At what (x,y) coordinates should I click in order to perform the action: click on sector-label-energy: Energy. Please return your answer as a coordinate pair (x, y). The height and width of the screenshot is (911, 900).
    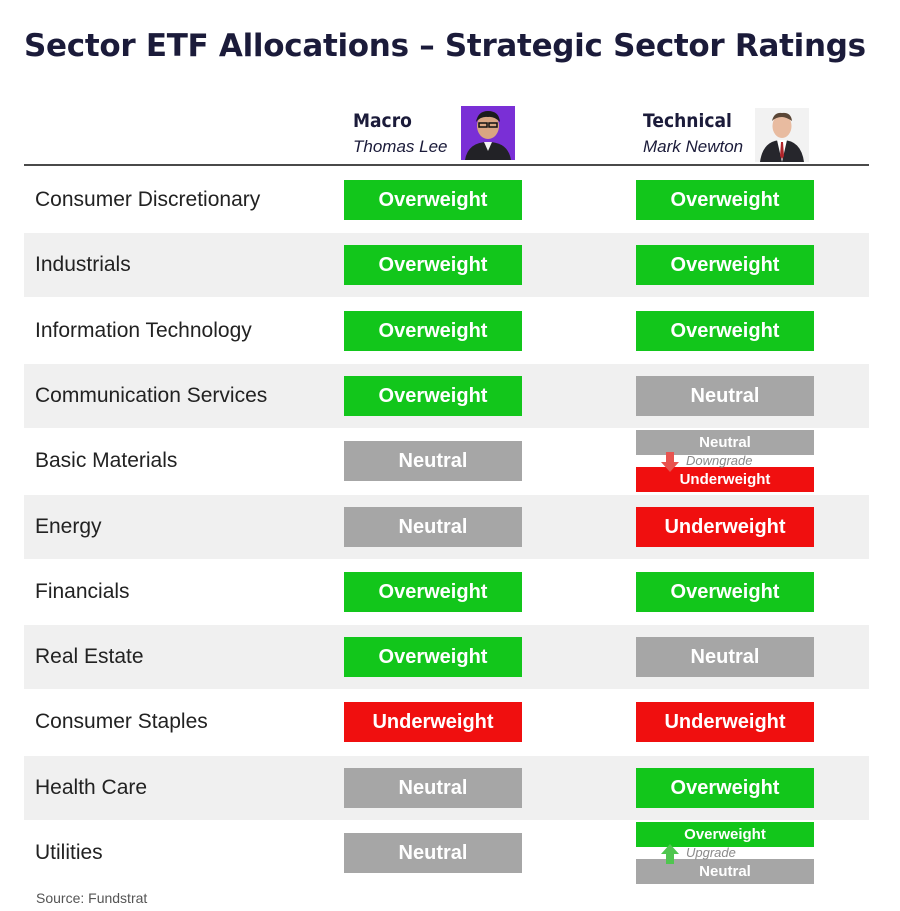
    Looking at the image, I should click on (68, 526).